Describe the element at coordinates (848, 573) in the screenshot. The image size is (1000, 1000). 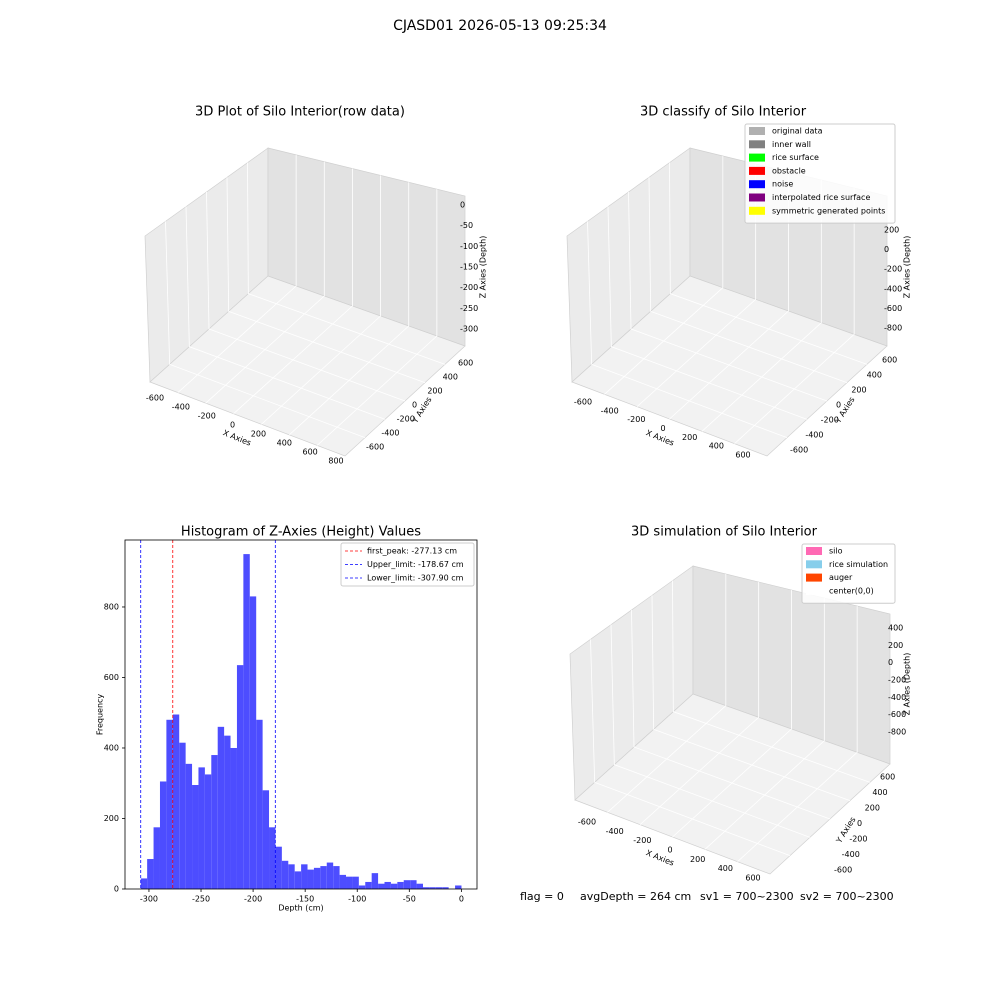
I see `legend-box` at that location.